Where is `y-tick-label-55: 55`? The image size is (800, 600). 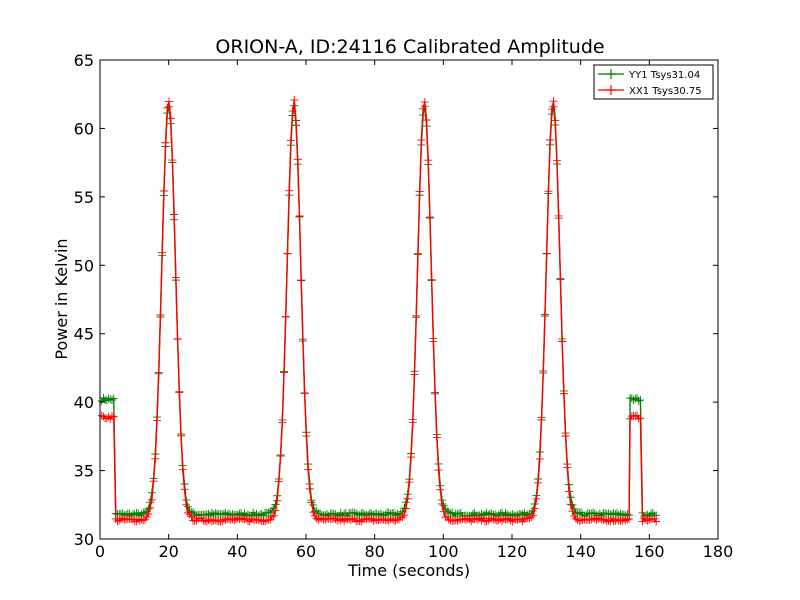 y-tick-label-55: 55 is located at coordinates (84, 197).